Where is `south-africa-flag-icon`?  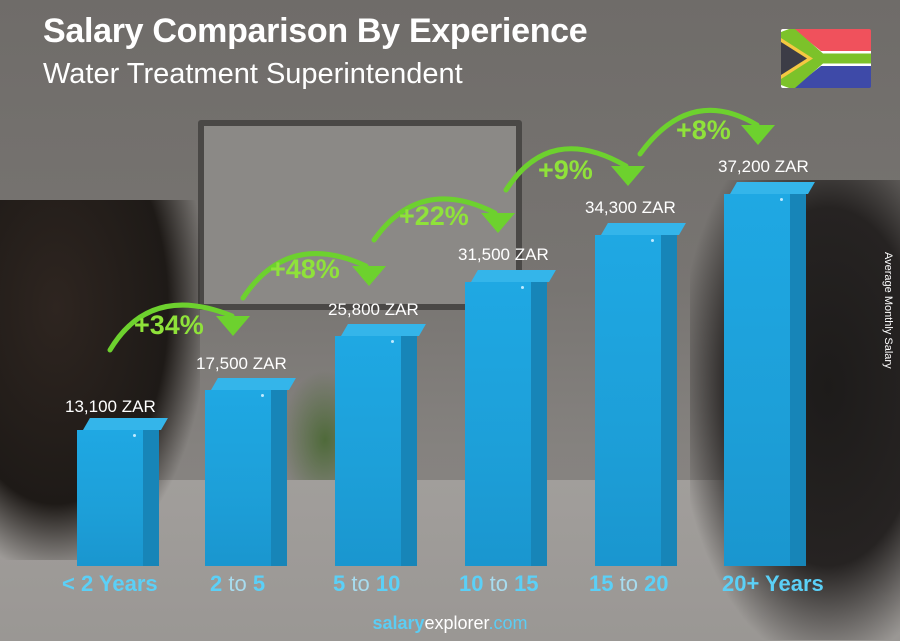 south-africa-flag-icon is located at coordinates (826, 58).